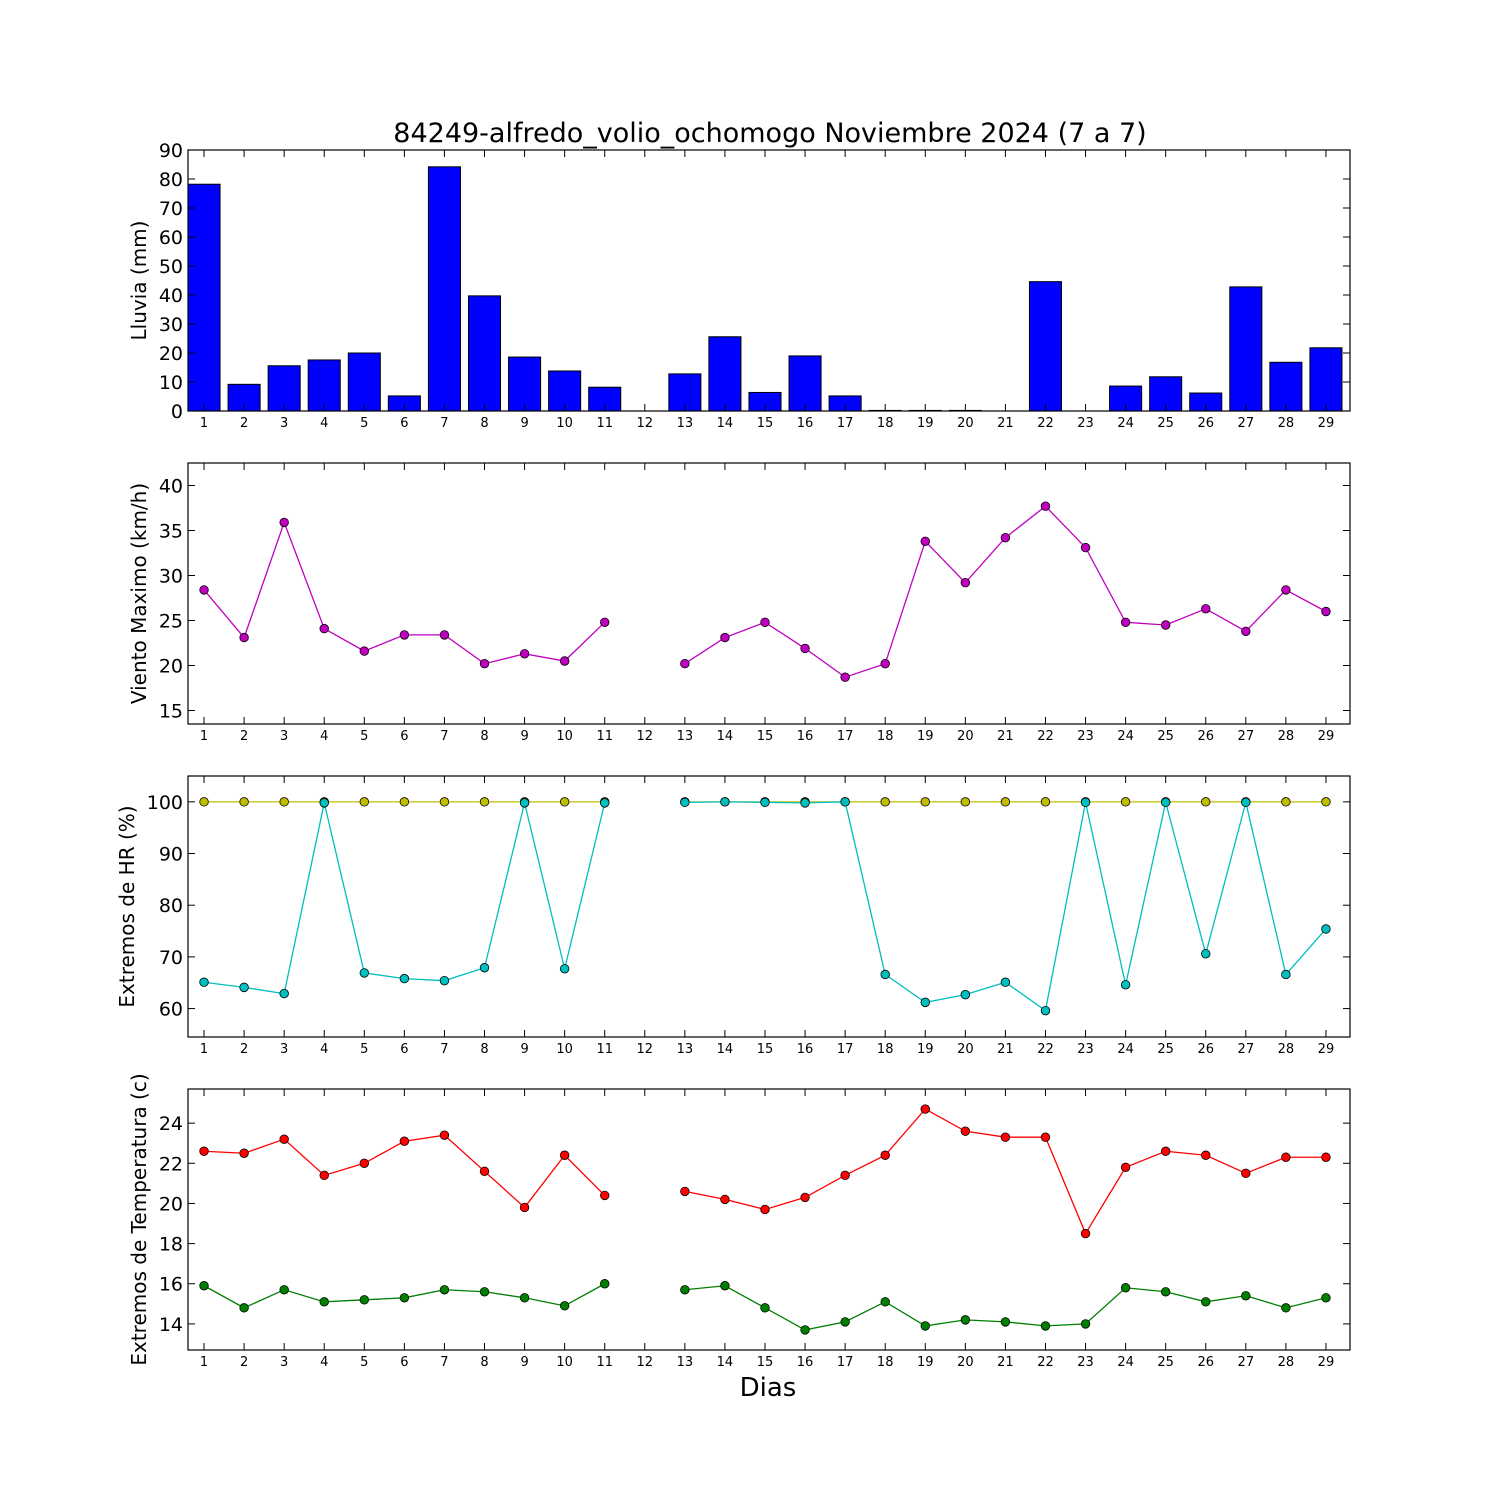 The width and height of the screenshot is (1500, 1500). I want to click on wind-xtick-label: 22, so click(1045, 736).